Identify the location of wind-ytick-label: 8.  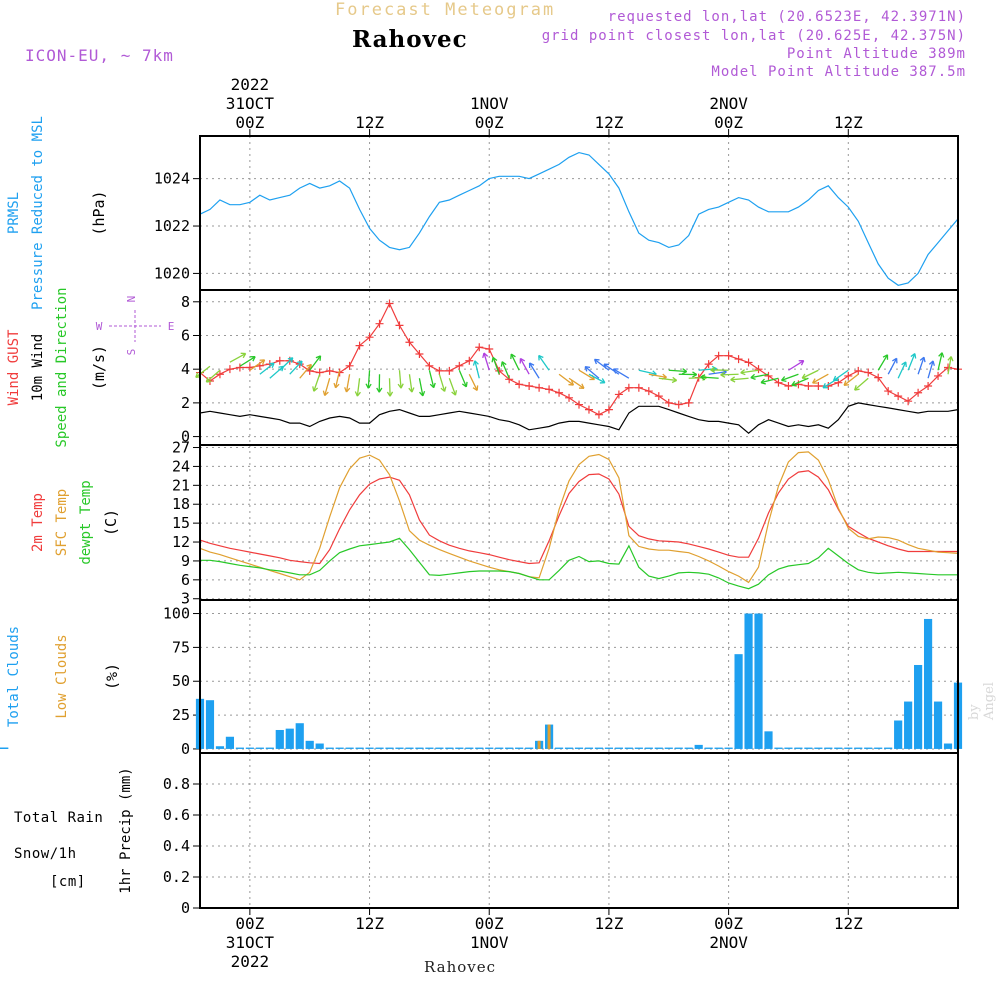
(185, 302).